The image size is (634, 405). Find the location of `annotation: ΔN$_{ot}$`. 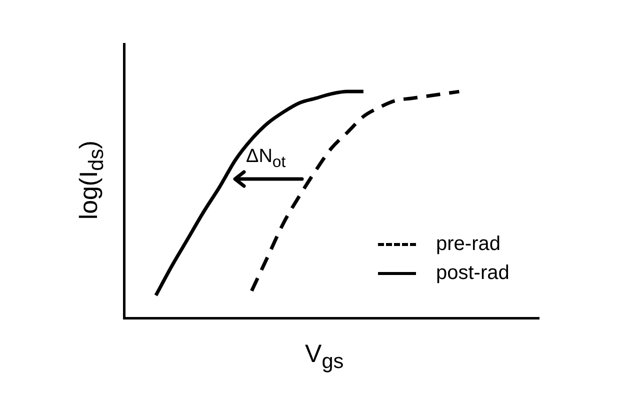

annotation: ΔN$_{ot}$ is located at coordinates (266, 159).